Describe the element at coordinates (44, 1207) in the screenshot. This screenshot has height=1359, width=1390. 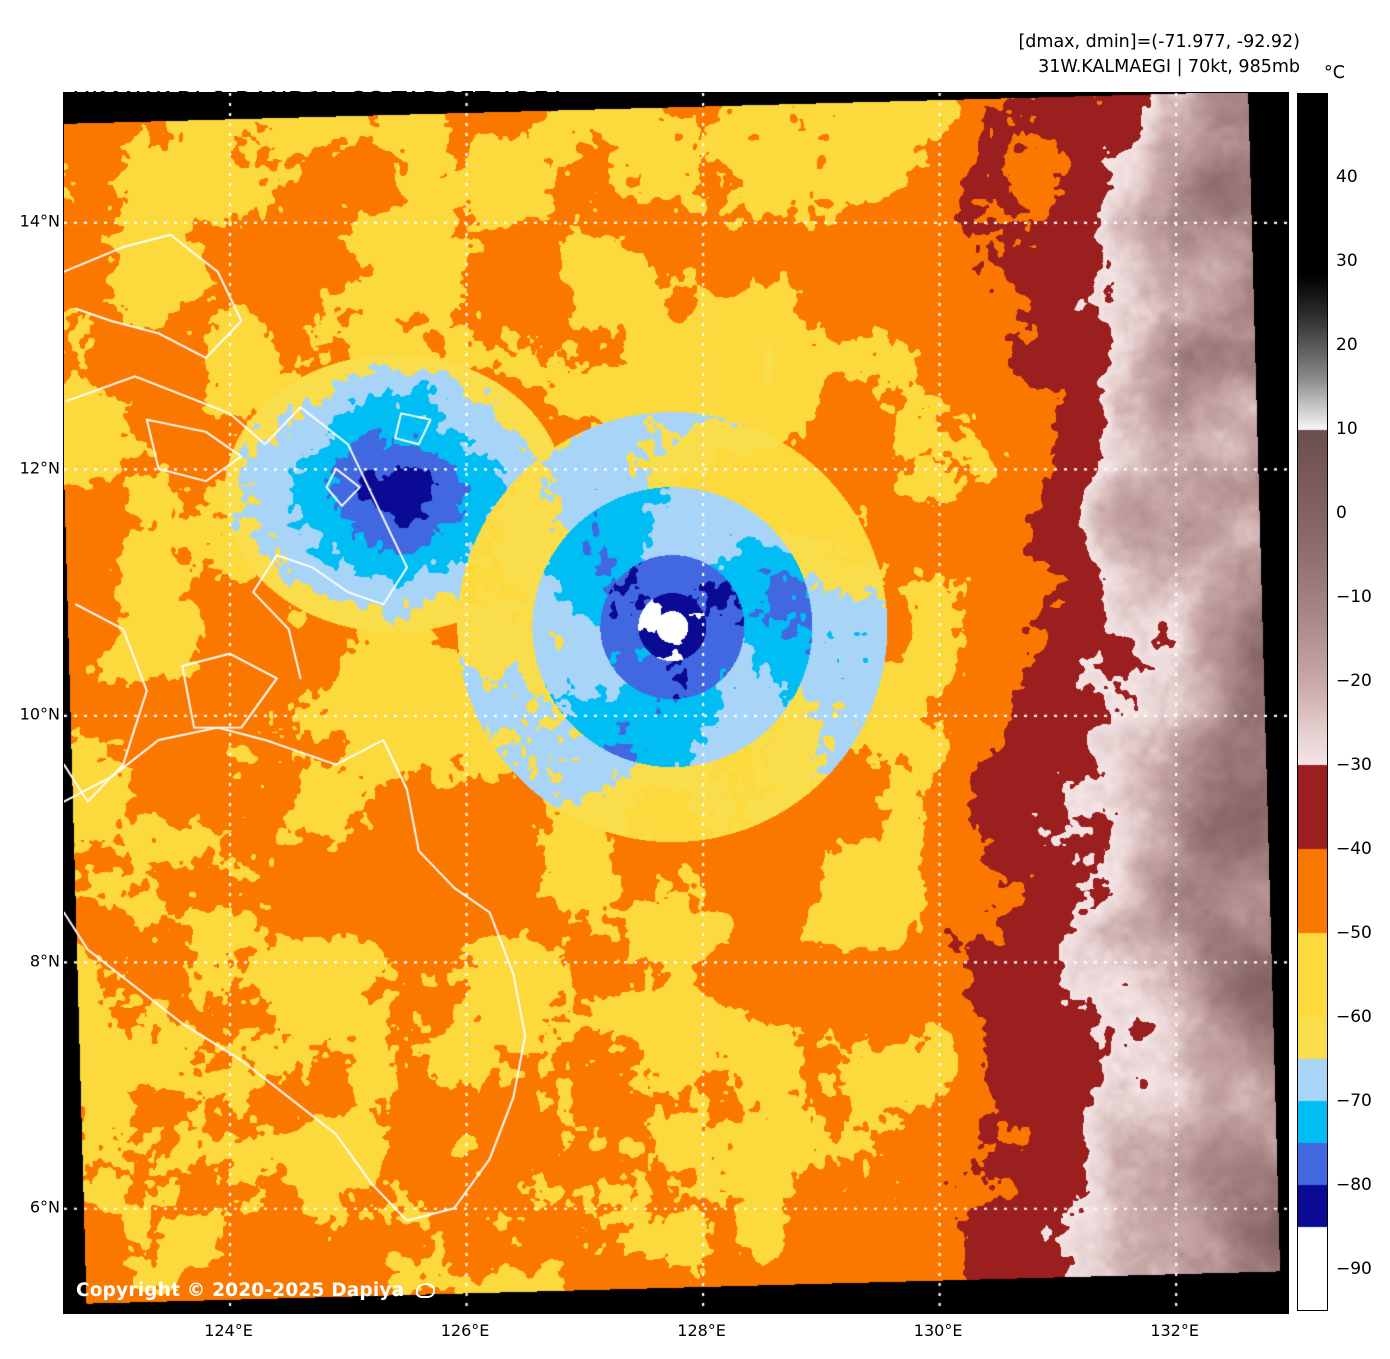
I see `lat-tick-label: 6°N` at that location.